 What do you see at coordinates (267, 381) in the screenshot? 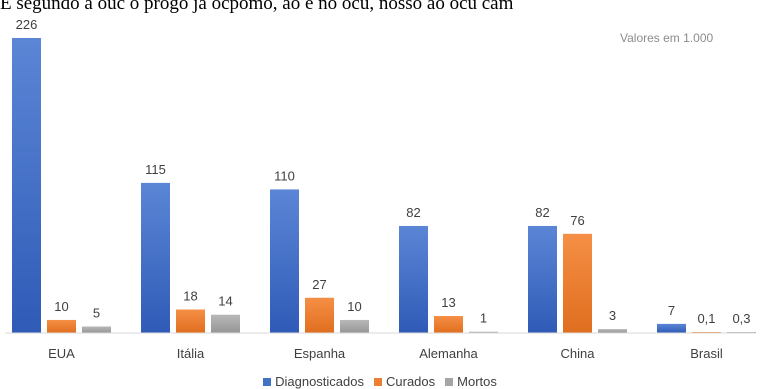
I see `legend-swatch-diagnosticados` at bounding box center [267, 381].